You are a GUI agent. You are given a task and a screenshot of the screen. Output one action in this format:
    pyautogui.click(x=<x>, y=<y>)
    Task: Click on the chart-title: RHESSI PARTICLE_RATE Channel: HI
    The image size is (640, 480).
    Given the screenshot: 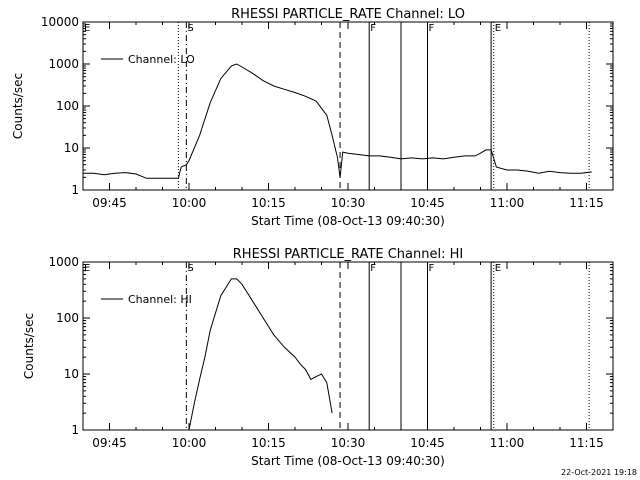 What is the action you would take?
    pyautogui.click(x=348, y=254)
    